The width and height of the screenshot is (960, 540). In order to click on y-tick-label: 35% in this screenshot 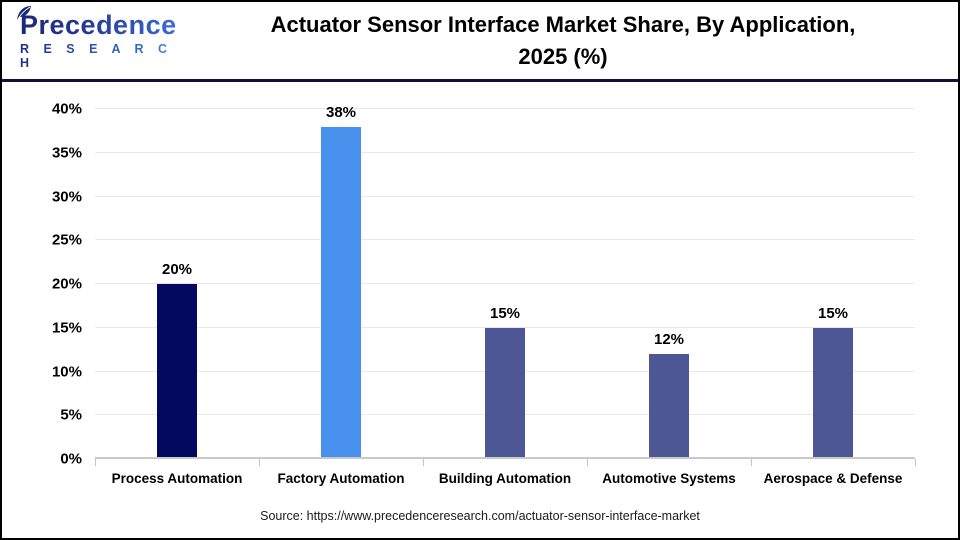, I will do `click(66, 153)`.